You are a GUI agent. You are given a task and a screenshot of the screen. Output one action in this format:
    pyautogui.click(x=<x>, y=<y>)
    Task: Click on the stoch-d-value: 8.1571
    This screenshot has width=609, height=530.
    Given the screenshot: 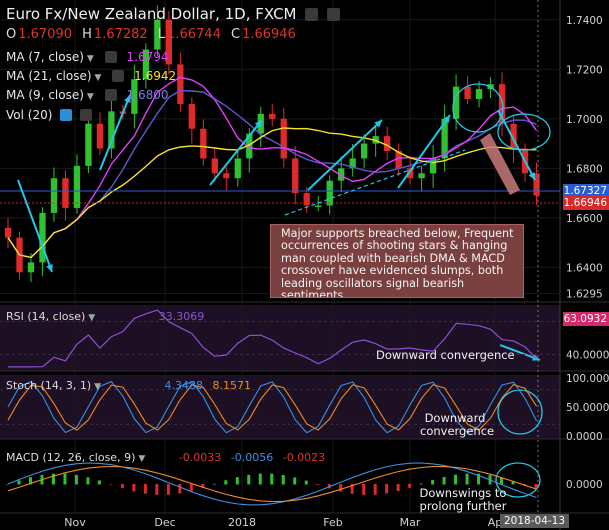 What is the action you would take?
    pyautogui.click(x=232, y=385)
    